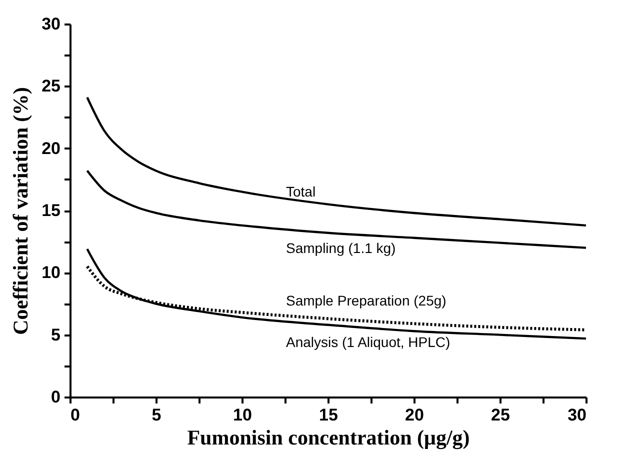  I want to click on series-label: Analysis (1 Aliquot, HPLC), so click(368, 342).